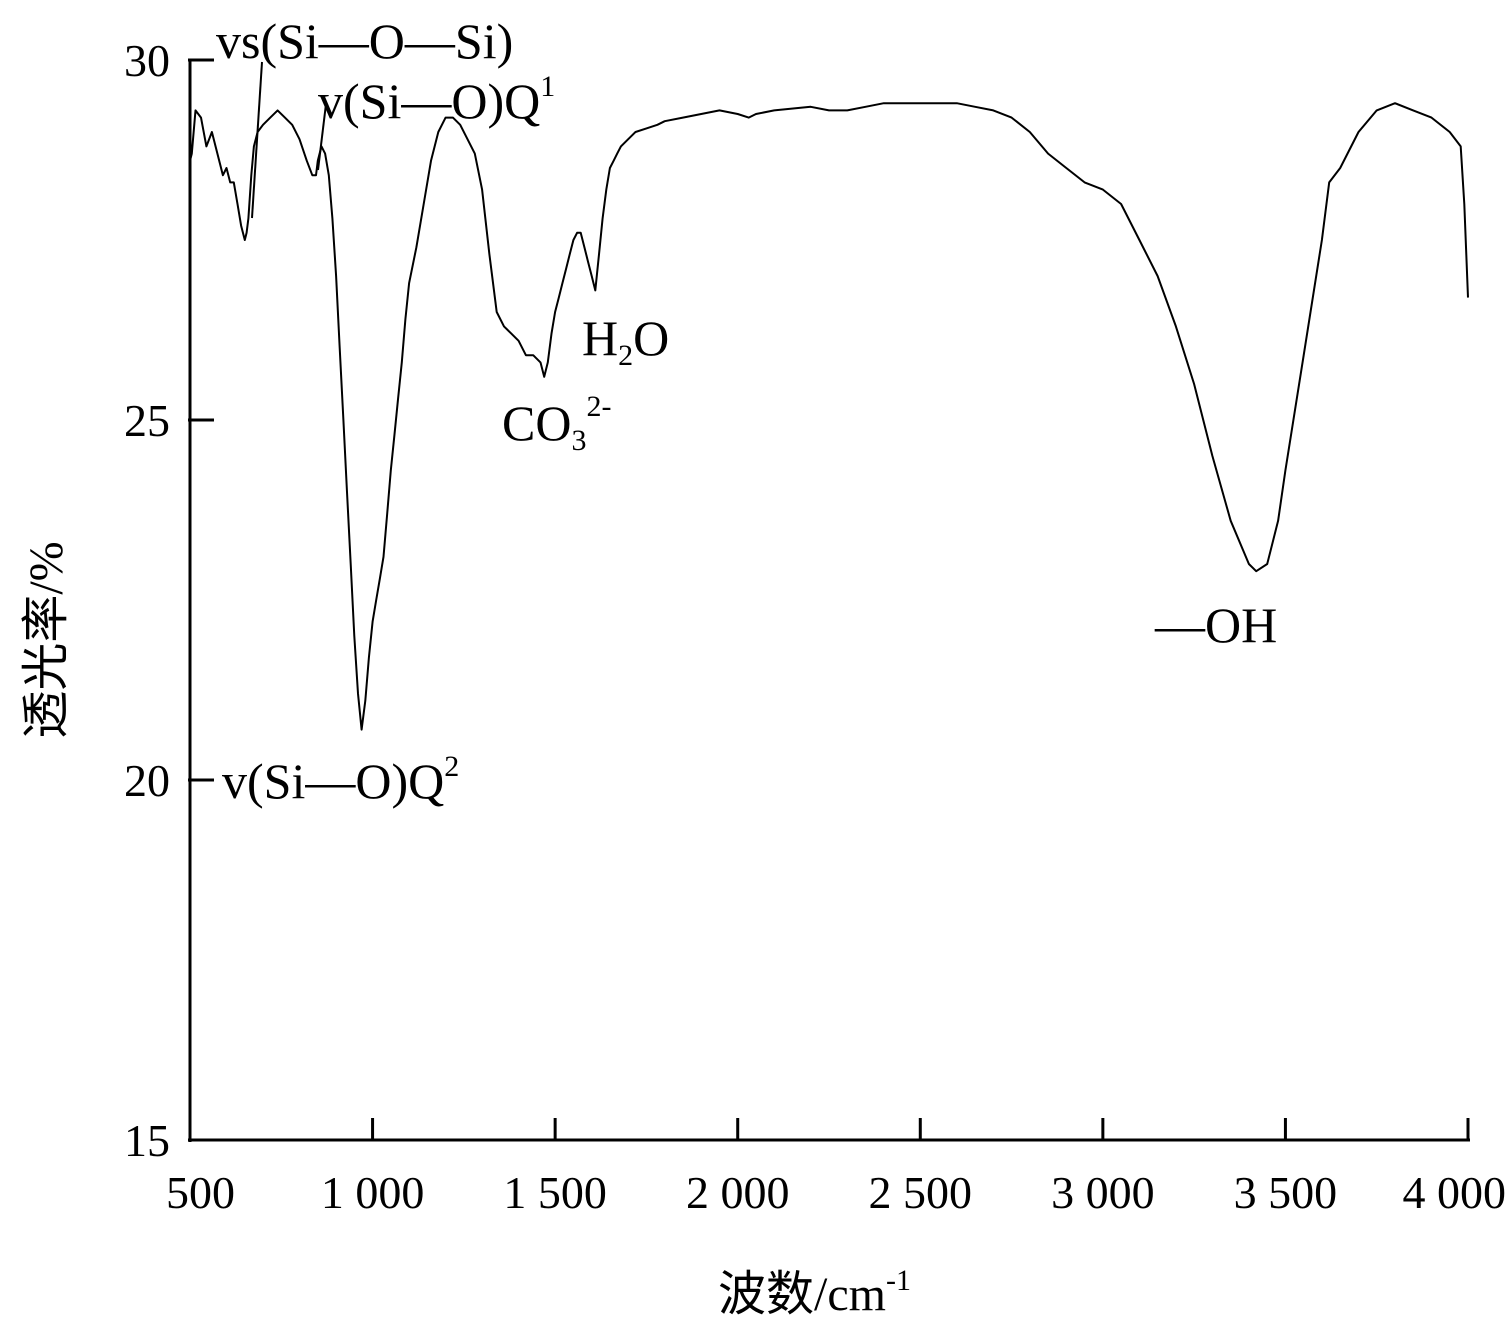 This screenshot has width=1512, height=1323. What do you see at coordinates (802, 1294) in the screenshot?
I see `x-axis-title-text: 波数/cm` at bounding box center [802, 1294].